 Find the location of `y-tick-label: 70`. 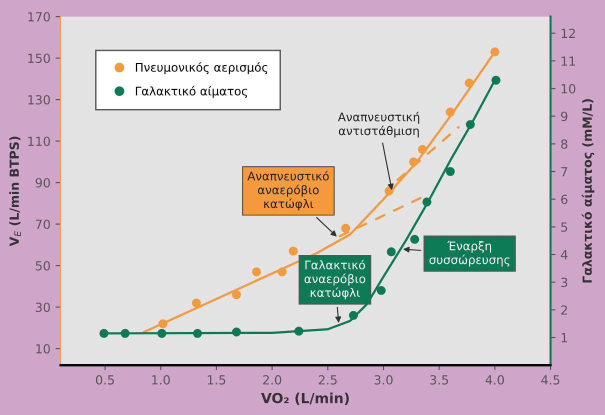

y-tick-label: 70 is located at coordinates (43, 225).